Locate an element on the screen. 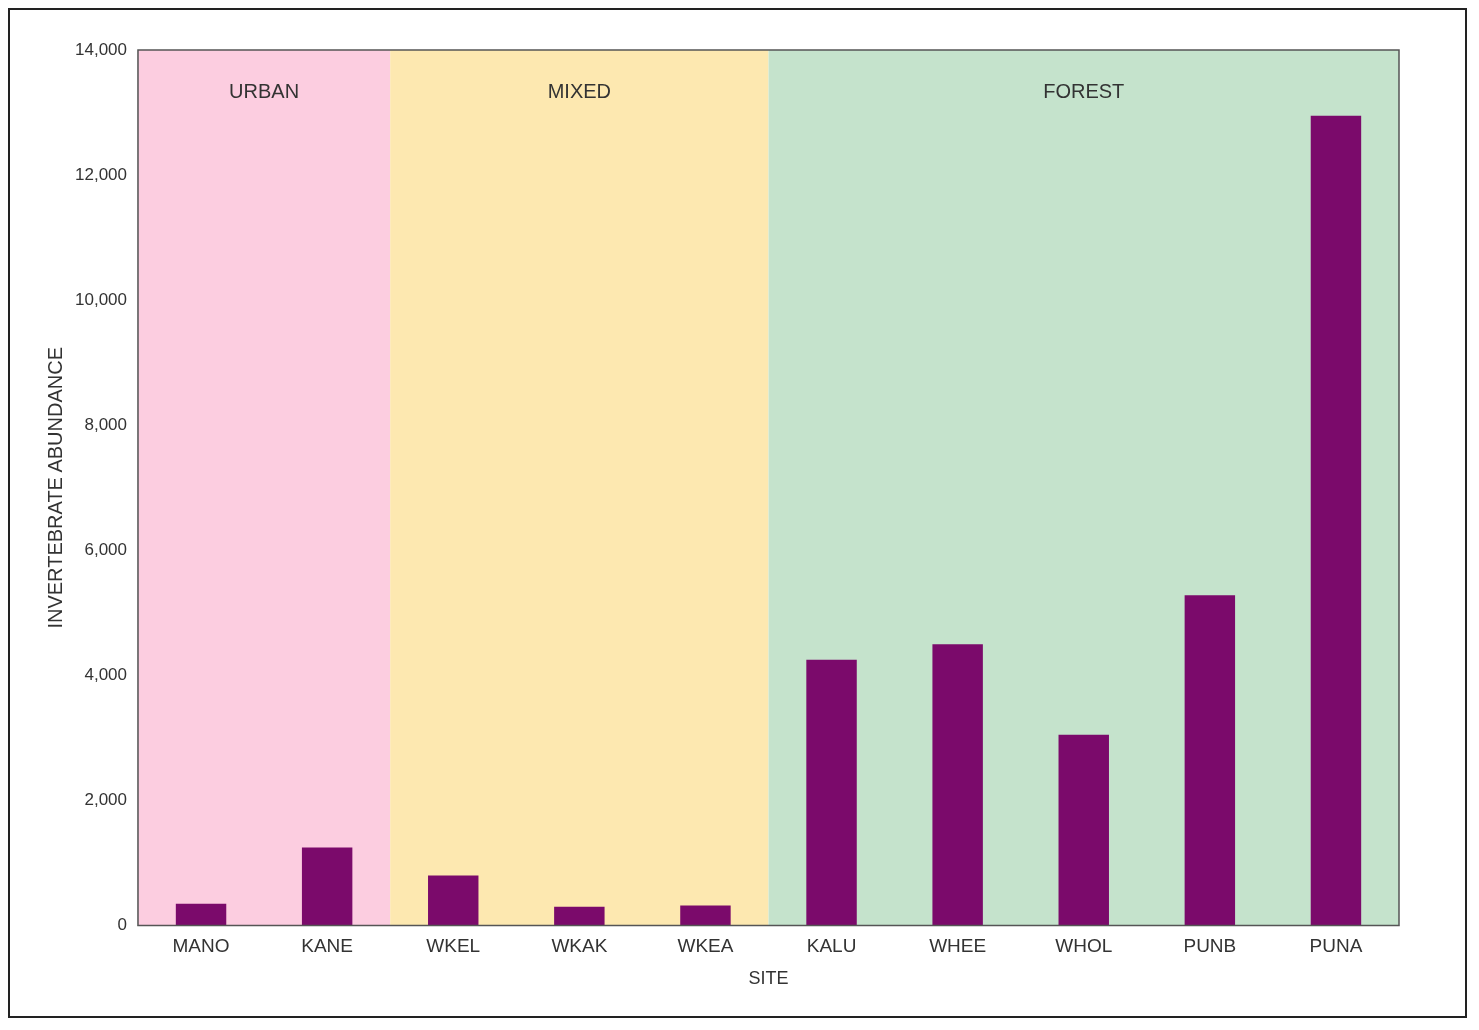 The height and width of the screenshot is (1030, 1479). x-tick-label: WHEE is located at coordinates (958, 946).